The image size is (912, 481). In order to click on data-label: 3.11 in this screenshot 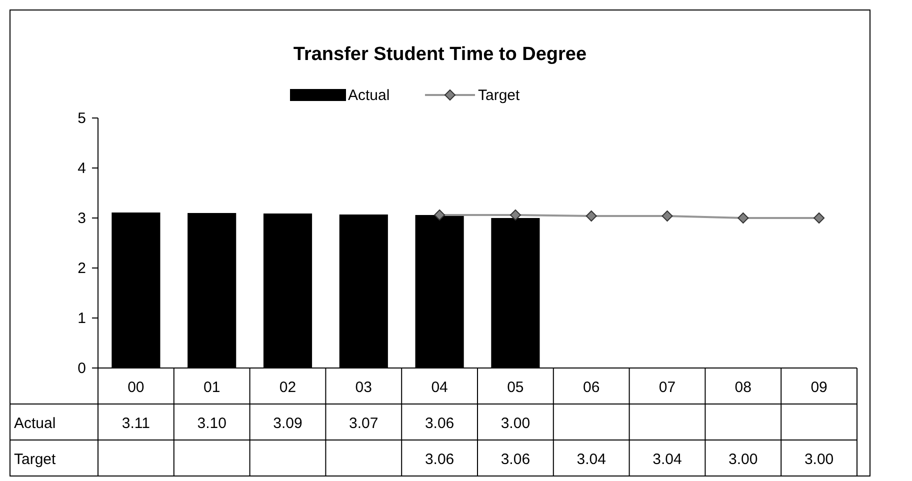, I will do `click(136, 423)`.